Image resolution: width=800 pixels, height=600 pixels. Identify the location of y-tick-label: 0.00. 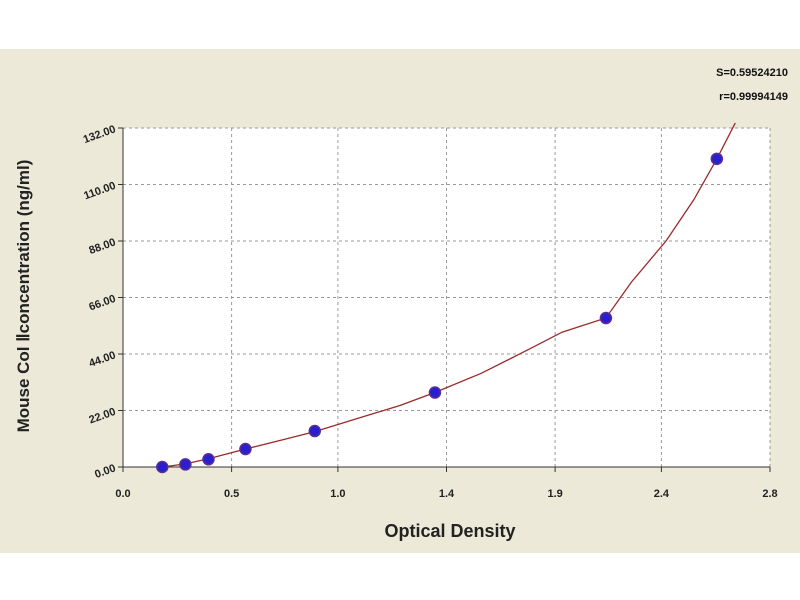
(105, 471).